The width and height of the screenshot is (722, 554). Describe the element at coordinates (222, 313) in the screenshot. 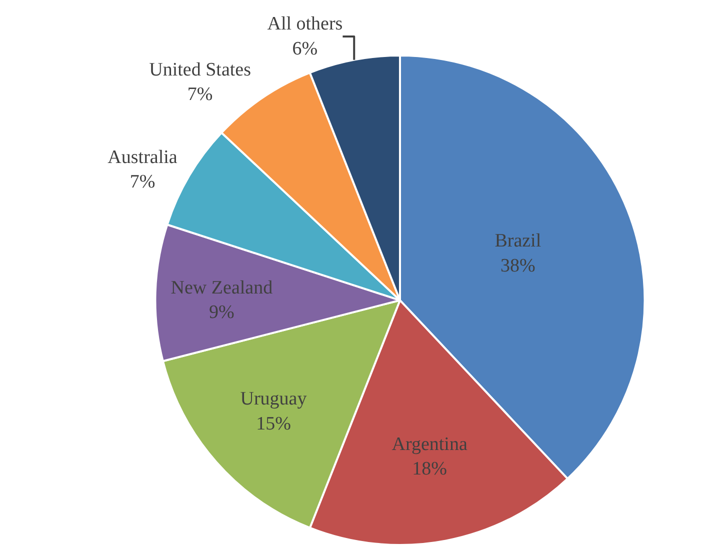

I see `data-label: 9%` at that location.